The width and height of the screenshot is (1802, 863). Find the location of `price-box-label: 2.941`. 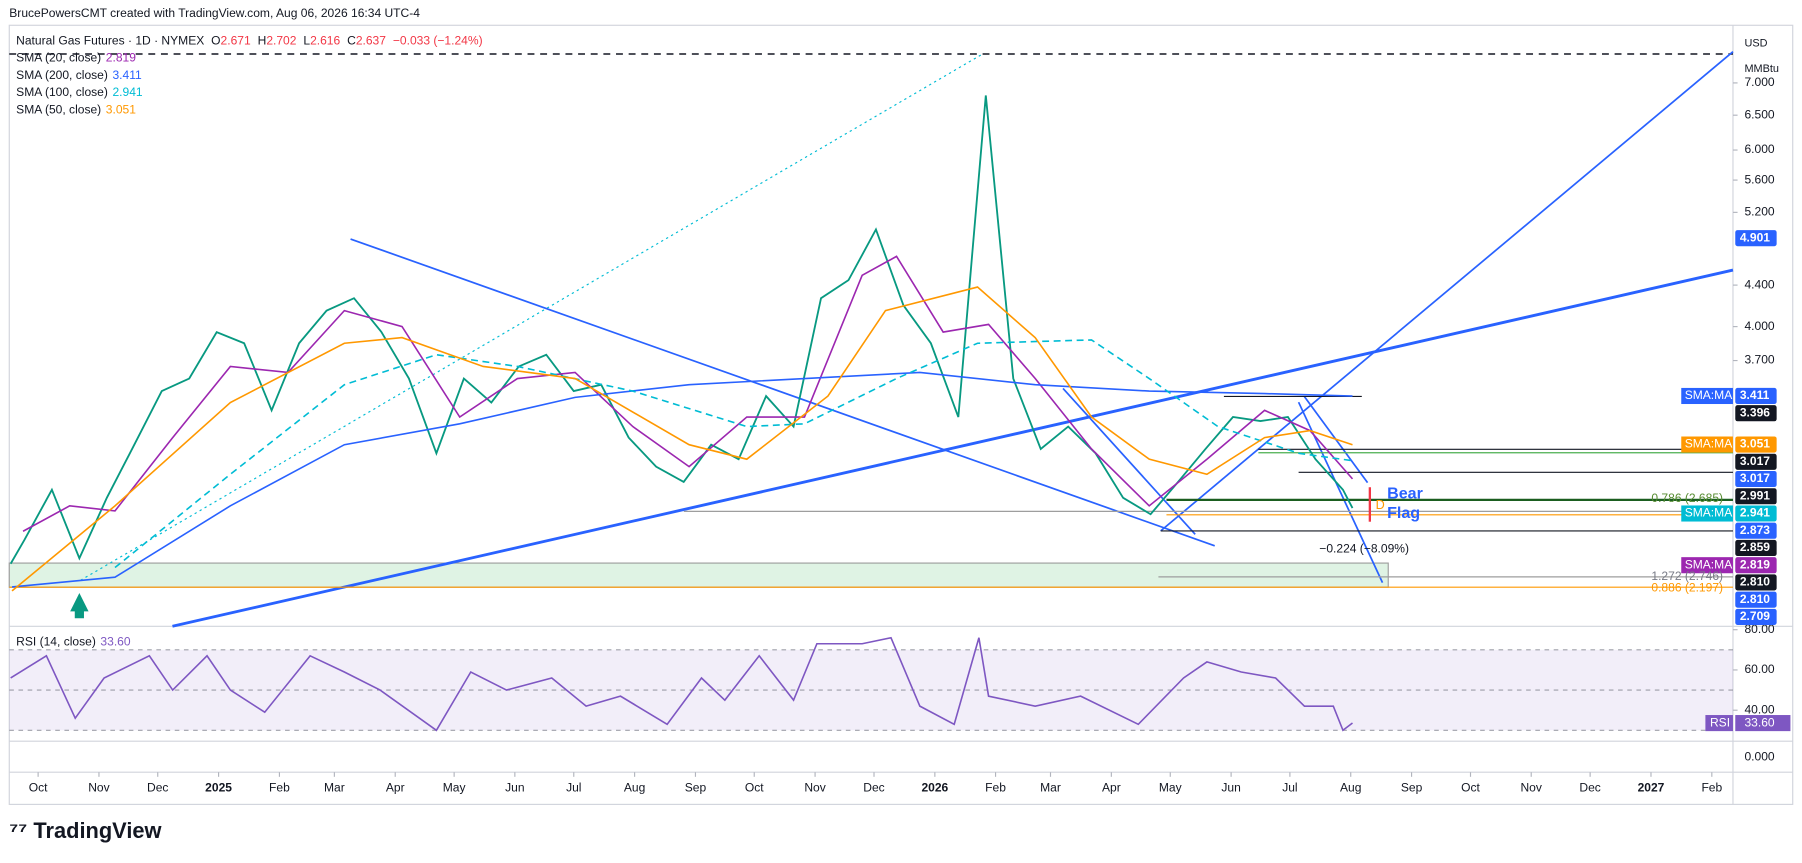

price-box-label: 2.941 is located at coordinates (1755, 513).